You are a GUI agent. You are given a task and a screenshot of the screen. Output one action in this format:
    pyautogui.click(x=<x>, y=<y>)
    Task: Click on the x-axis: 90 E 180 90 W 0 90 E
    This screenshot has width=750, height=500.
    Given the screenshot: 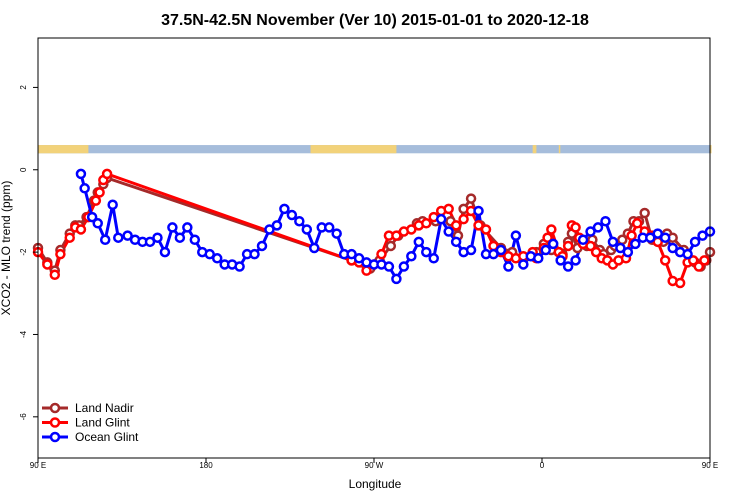 What is the action you would take?
    pyautogui.click(x=374, y=464)
    